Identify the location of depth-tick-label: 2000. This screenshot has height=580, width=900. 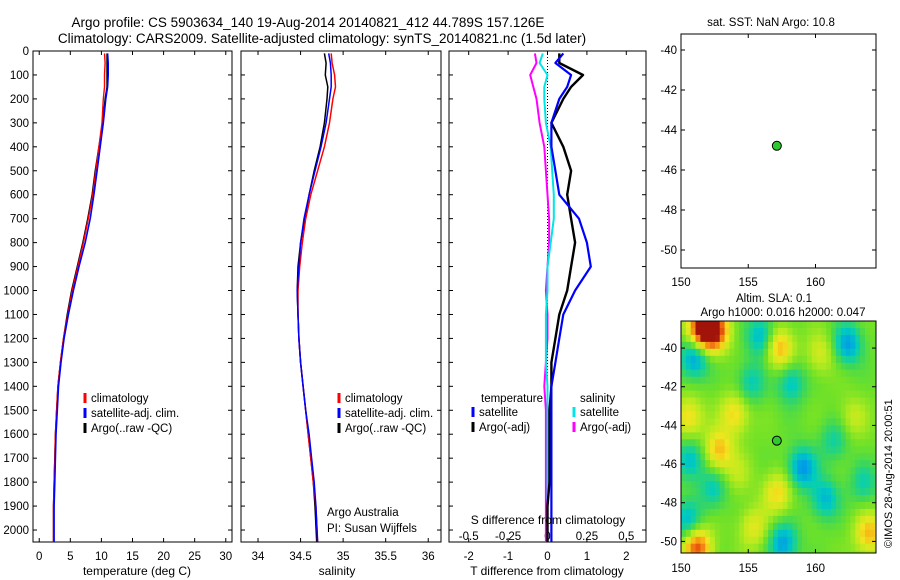
(16, 531).